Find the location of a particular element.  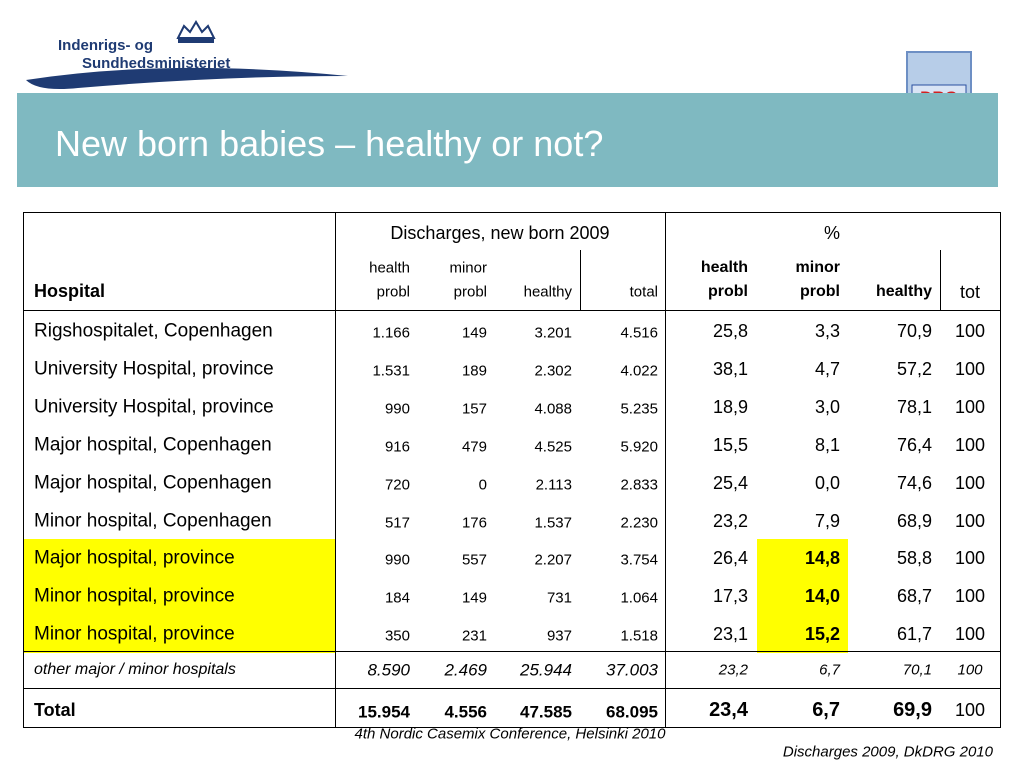

value-cell: 8.590 is located at coordinates (388, 670).